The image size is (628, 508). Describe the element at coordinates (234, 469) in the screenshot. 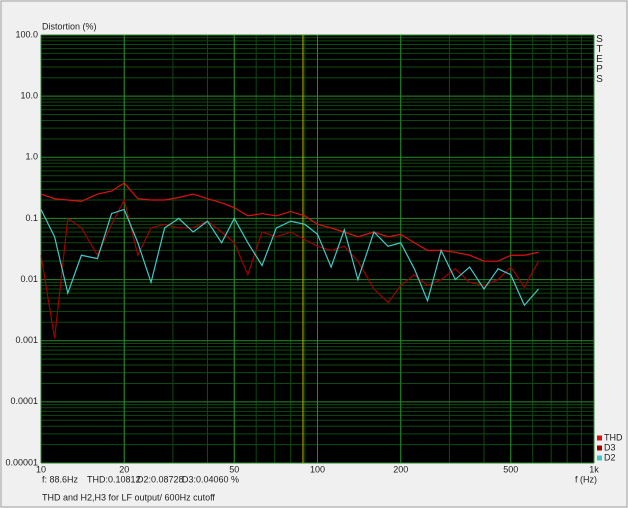

I see `x-tick-label: 50` at that location.